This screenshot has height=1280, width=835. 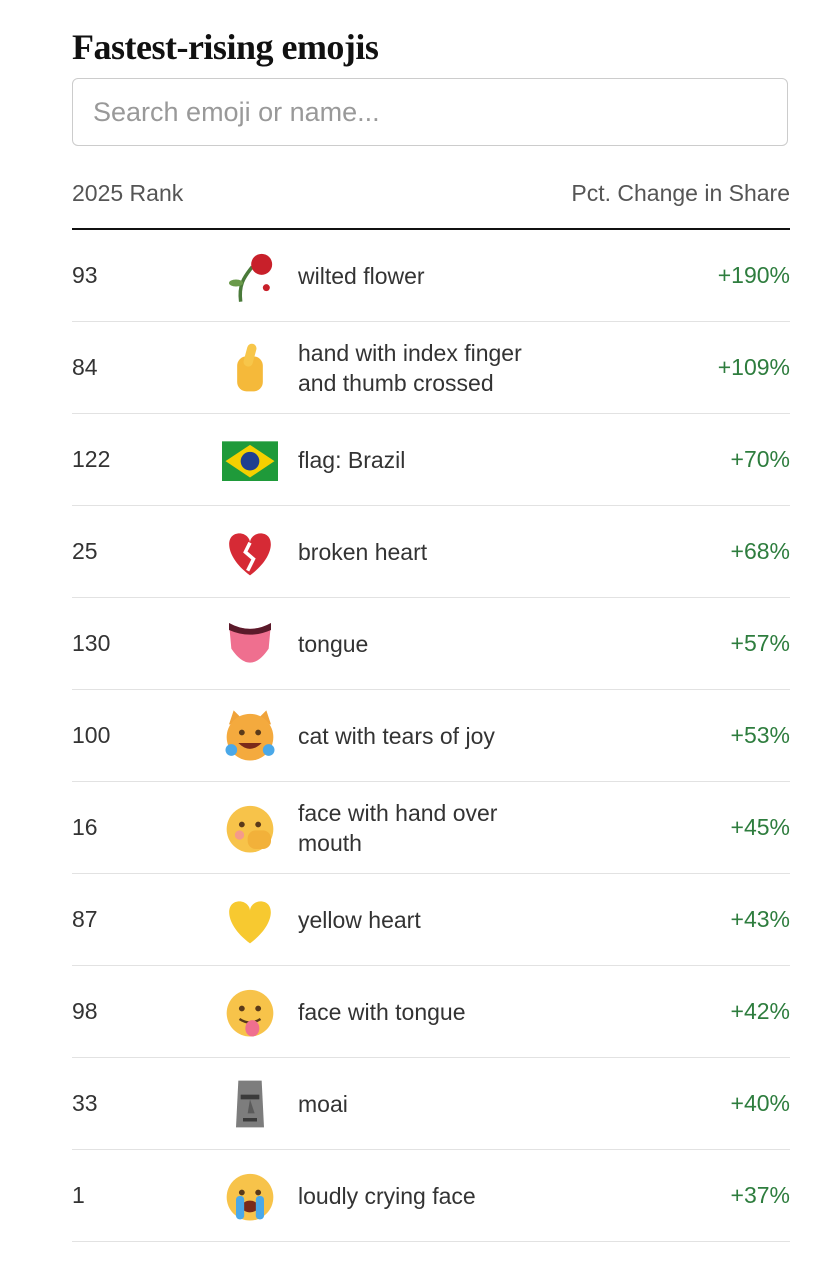 I want to click on column-header: Pct. Change in Share, so click(x=680, y=193).